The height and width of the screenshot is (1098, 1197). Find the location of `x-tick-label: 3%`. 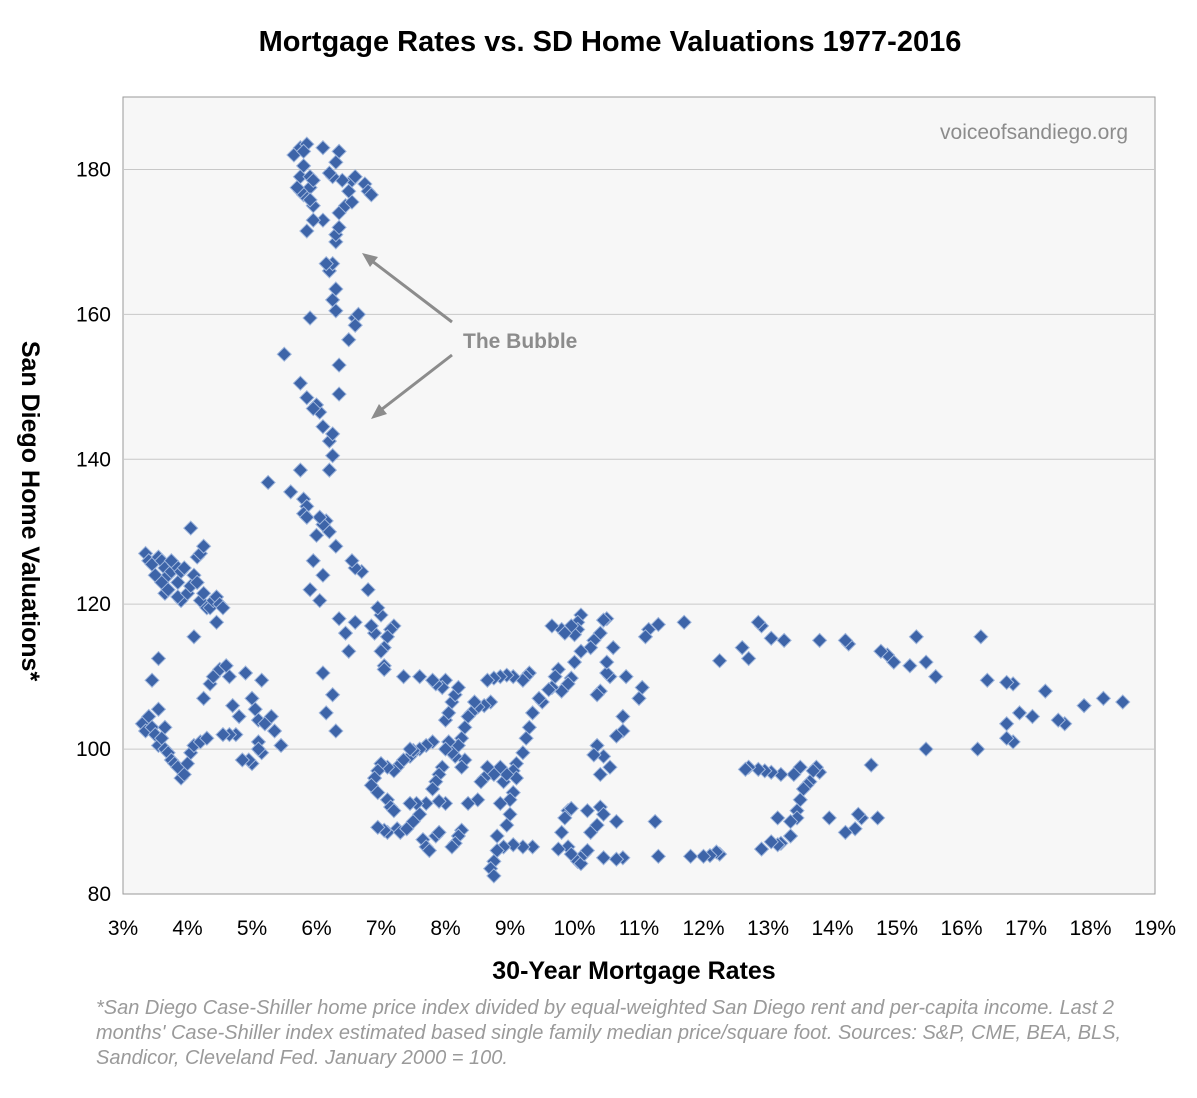

x-tick-label: 3% is located at coordinates (123, 928).